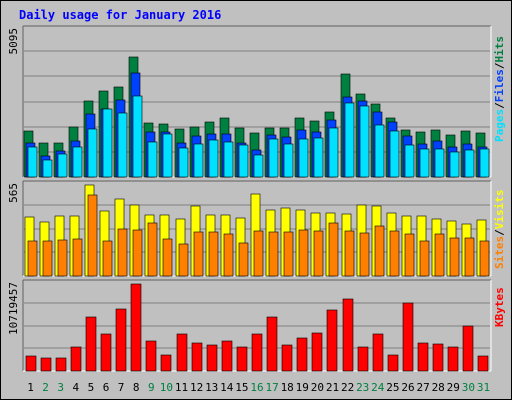  What do you see at coordinates (499, 307) in the screenshot?
I see `legend-kbytes: KBytes` at bounding box center [499, 307].